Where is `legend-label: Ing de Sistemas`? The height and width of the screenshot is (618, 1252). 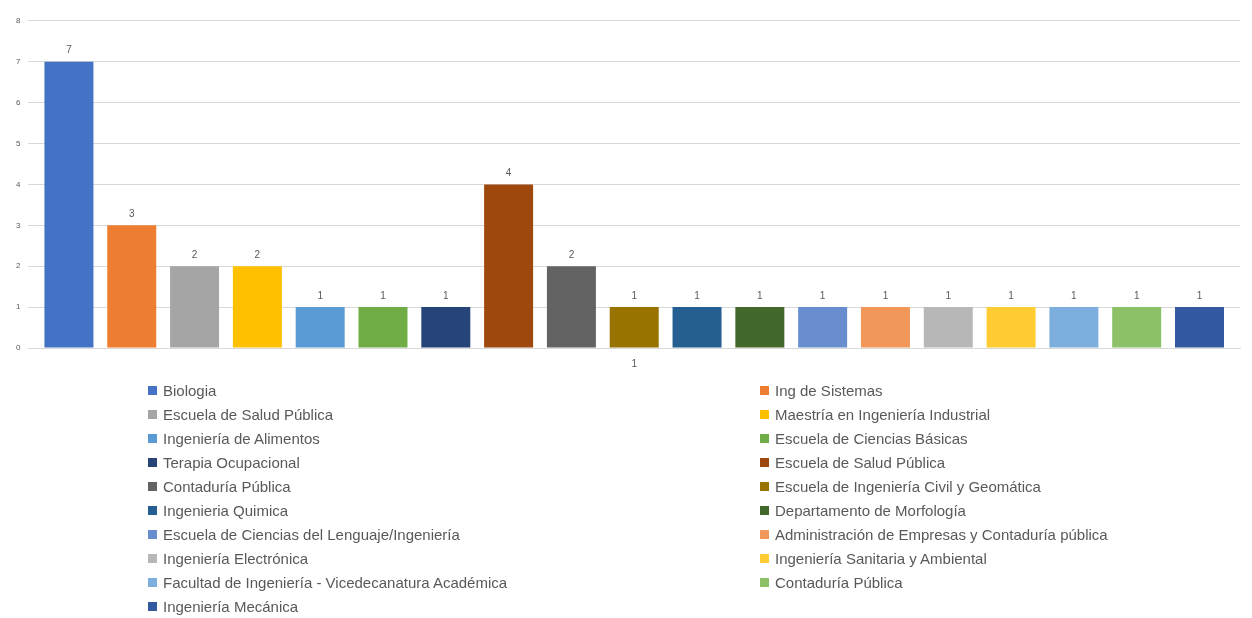
legend-label: Ing de Sistemas is located at coordinates (829, 390).